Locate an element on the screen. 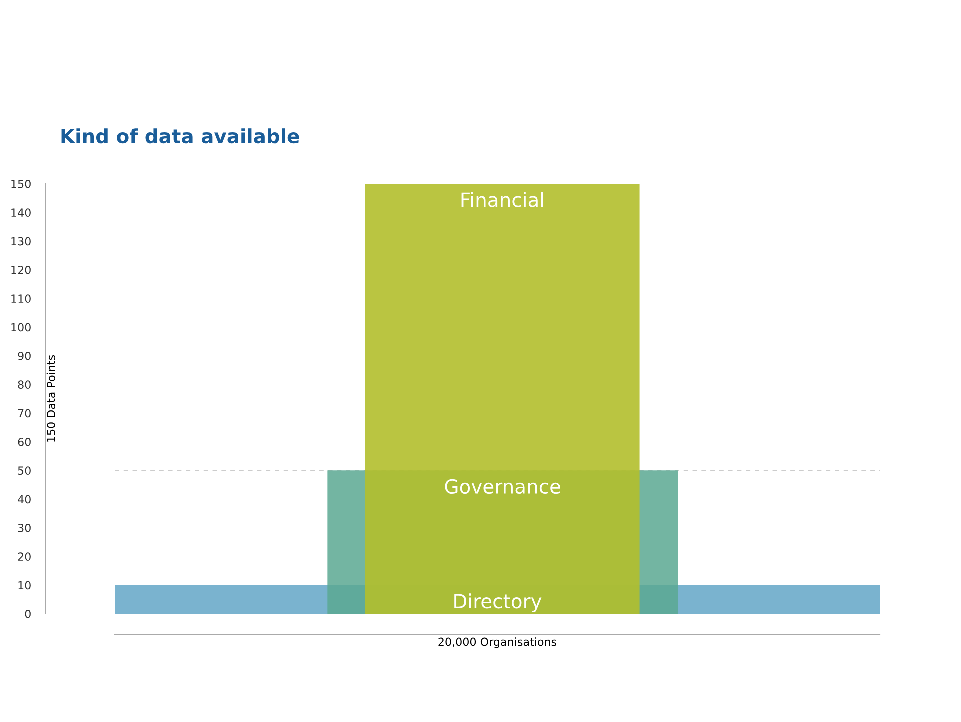  y-tick-label: 120 is located at coordinates (21, 270).